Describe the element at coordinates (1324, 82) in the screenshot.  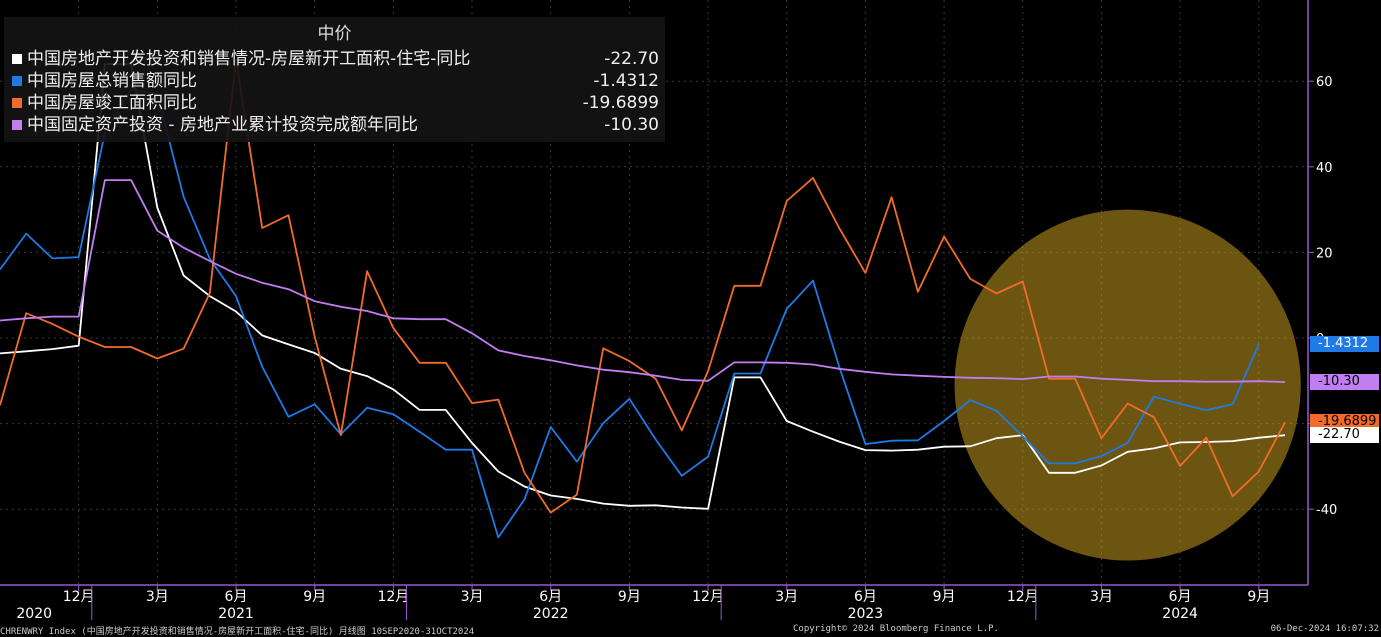
I see `y-tick-label: 60` at that location.